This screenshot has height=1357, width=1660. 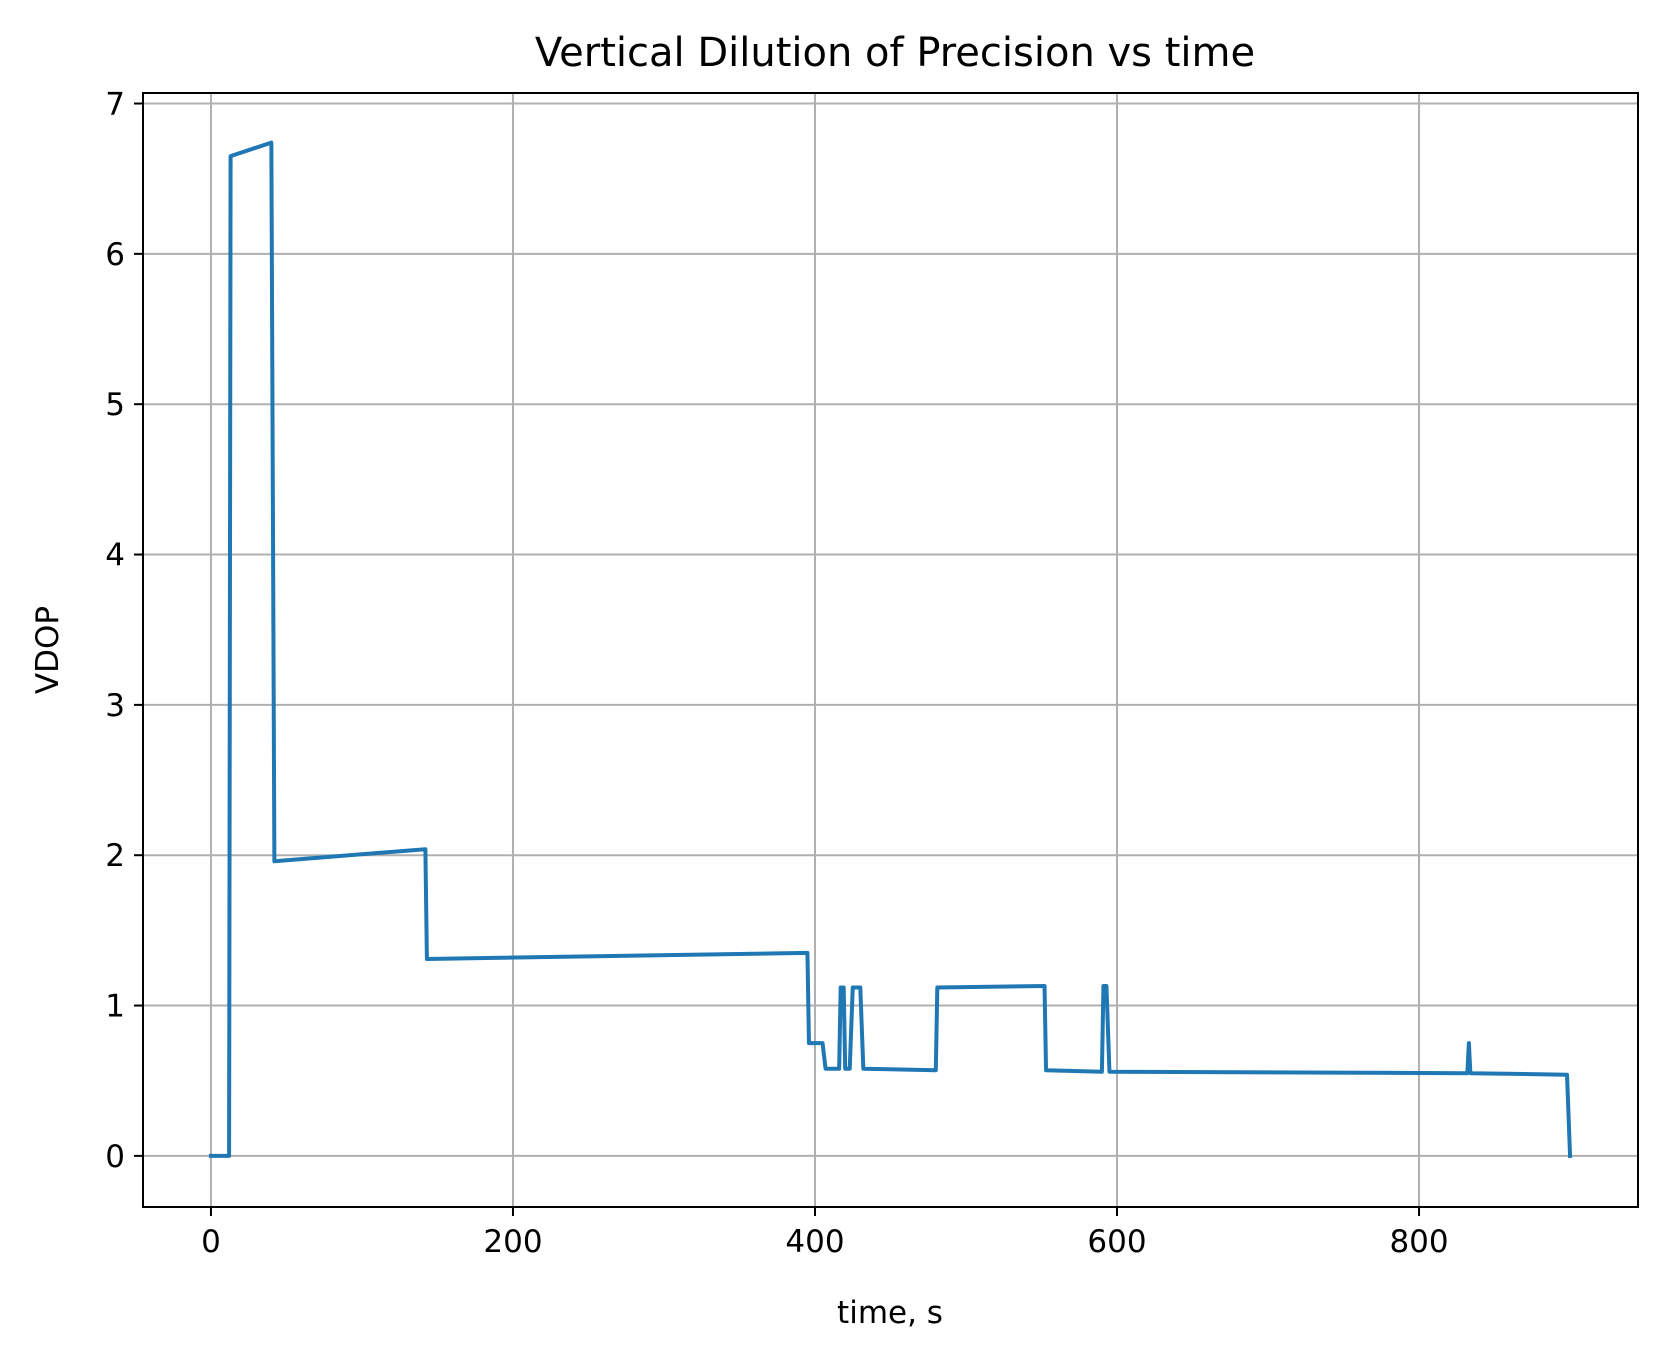 I want to click on chart-title: Vertical Dilution of Precision vs time, so click(x=895, y=53).